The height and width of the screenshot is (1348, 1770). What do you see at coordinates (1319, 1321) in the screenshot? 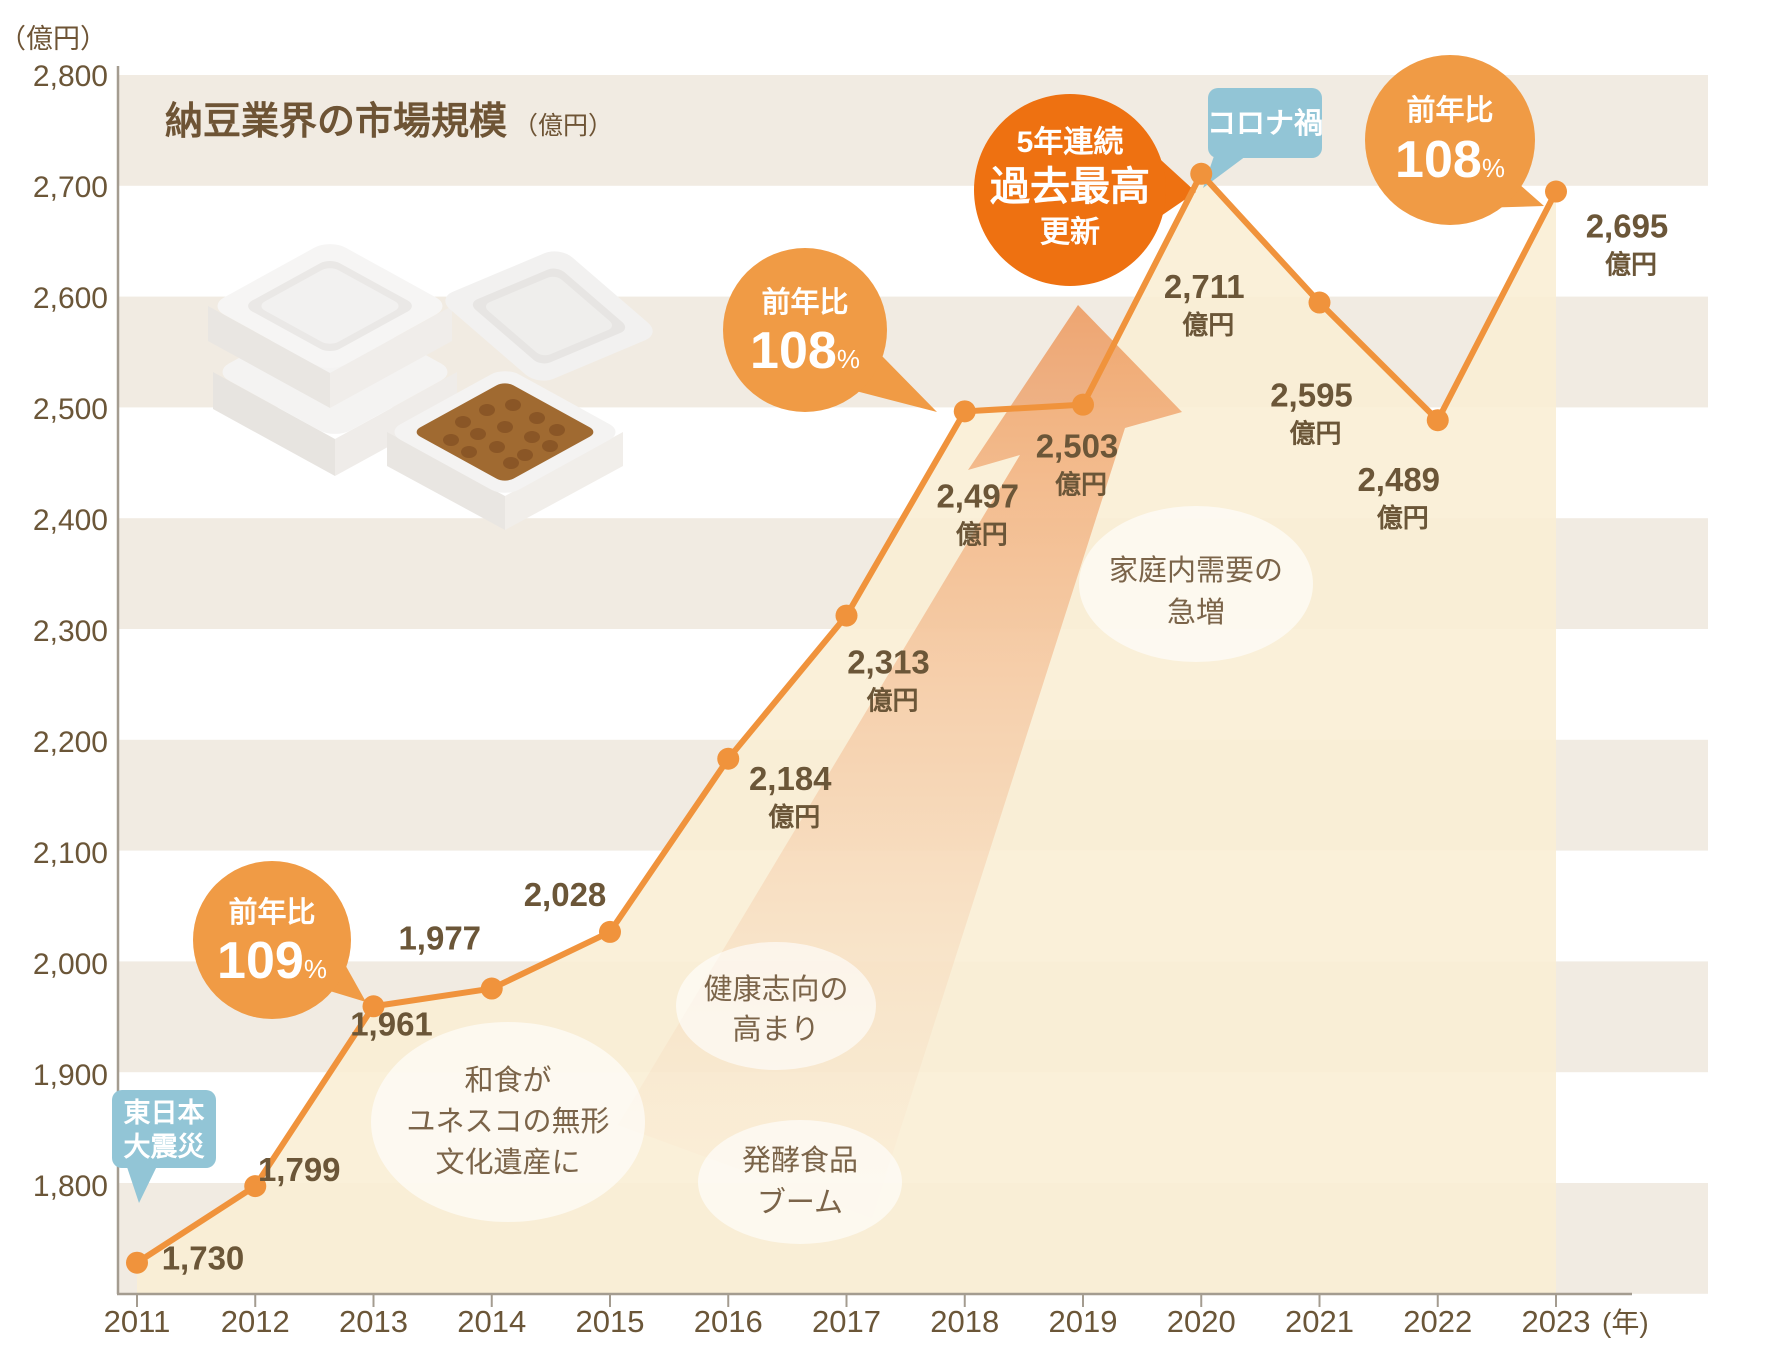
I see `x-tick-label: 2021` at bounding box center [1319, 1321].